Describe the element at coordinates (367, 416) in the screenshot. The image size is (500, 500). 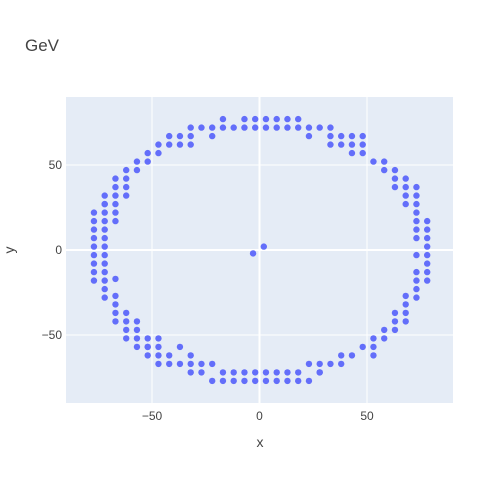
I see `x-tick-label: 50` at that location.